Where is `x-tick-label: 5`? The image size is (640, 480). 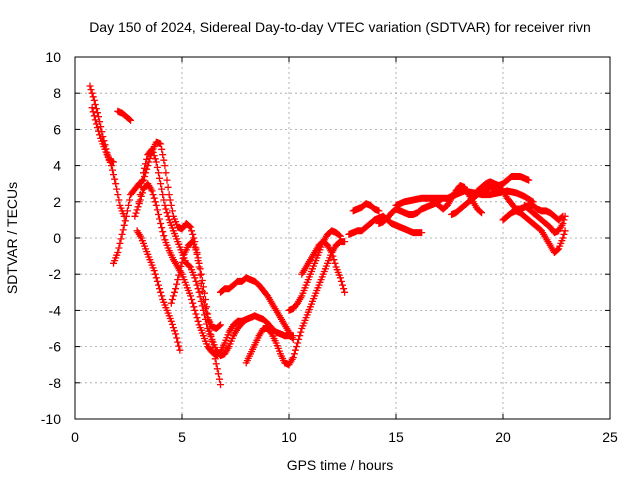
x-tick-label: 5 is located at coordinates (182, 437).